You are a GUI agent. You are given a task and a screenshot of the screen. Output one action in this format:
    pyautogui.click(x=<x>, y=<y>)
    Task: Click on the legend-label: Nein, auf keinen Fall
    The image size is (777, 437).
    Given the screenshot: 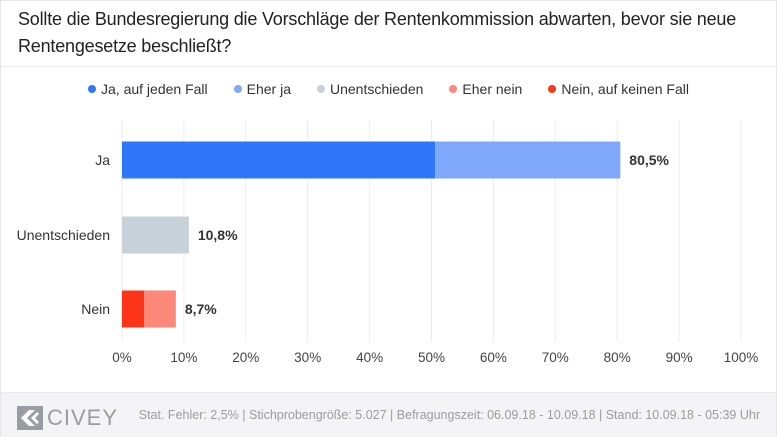 What is the action you would take?
    pyautogui.click(x=625, y=89)
    